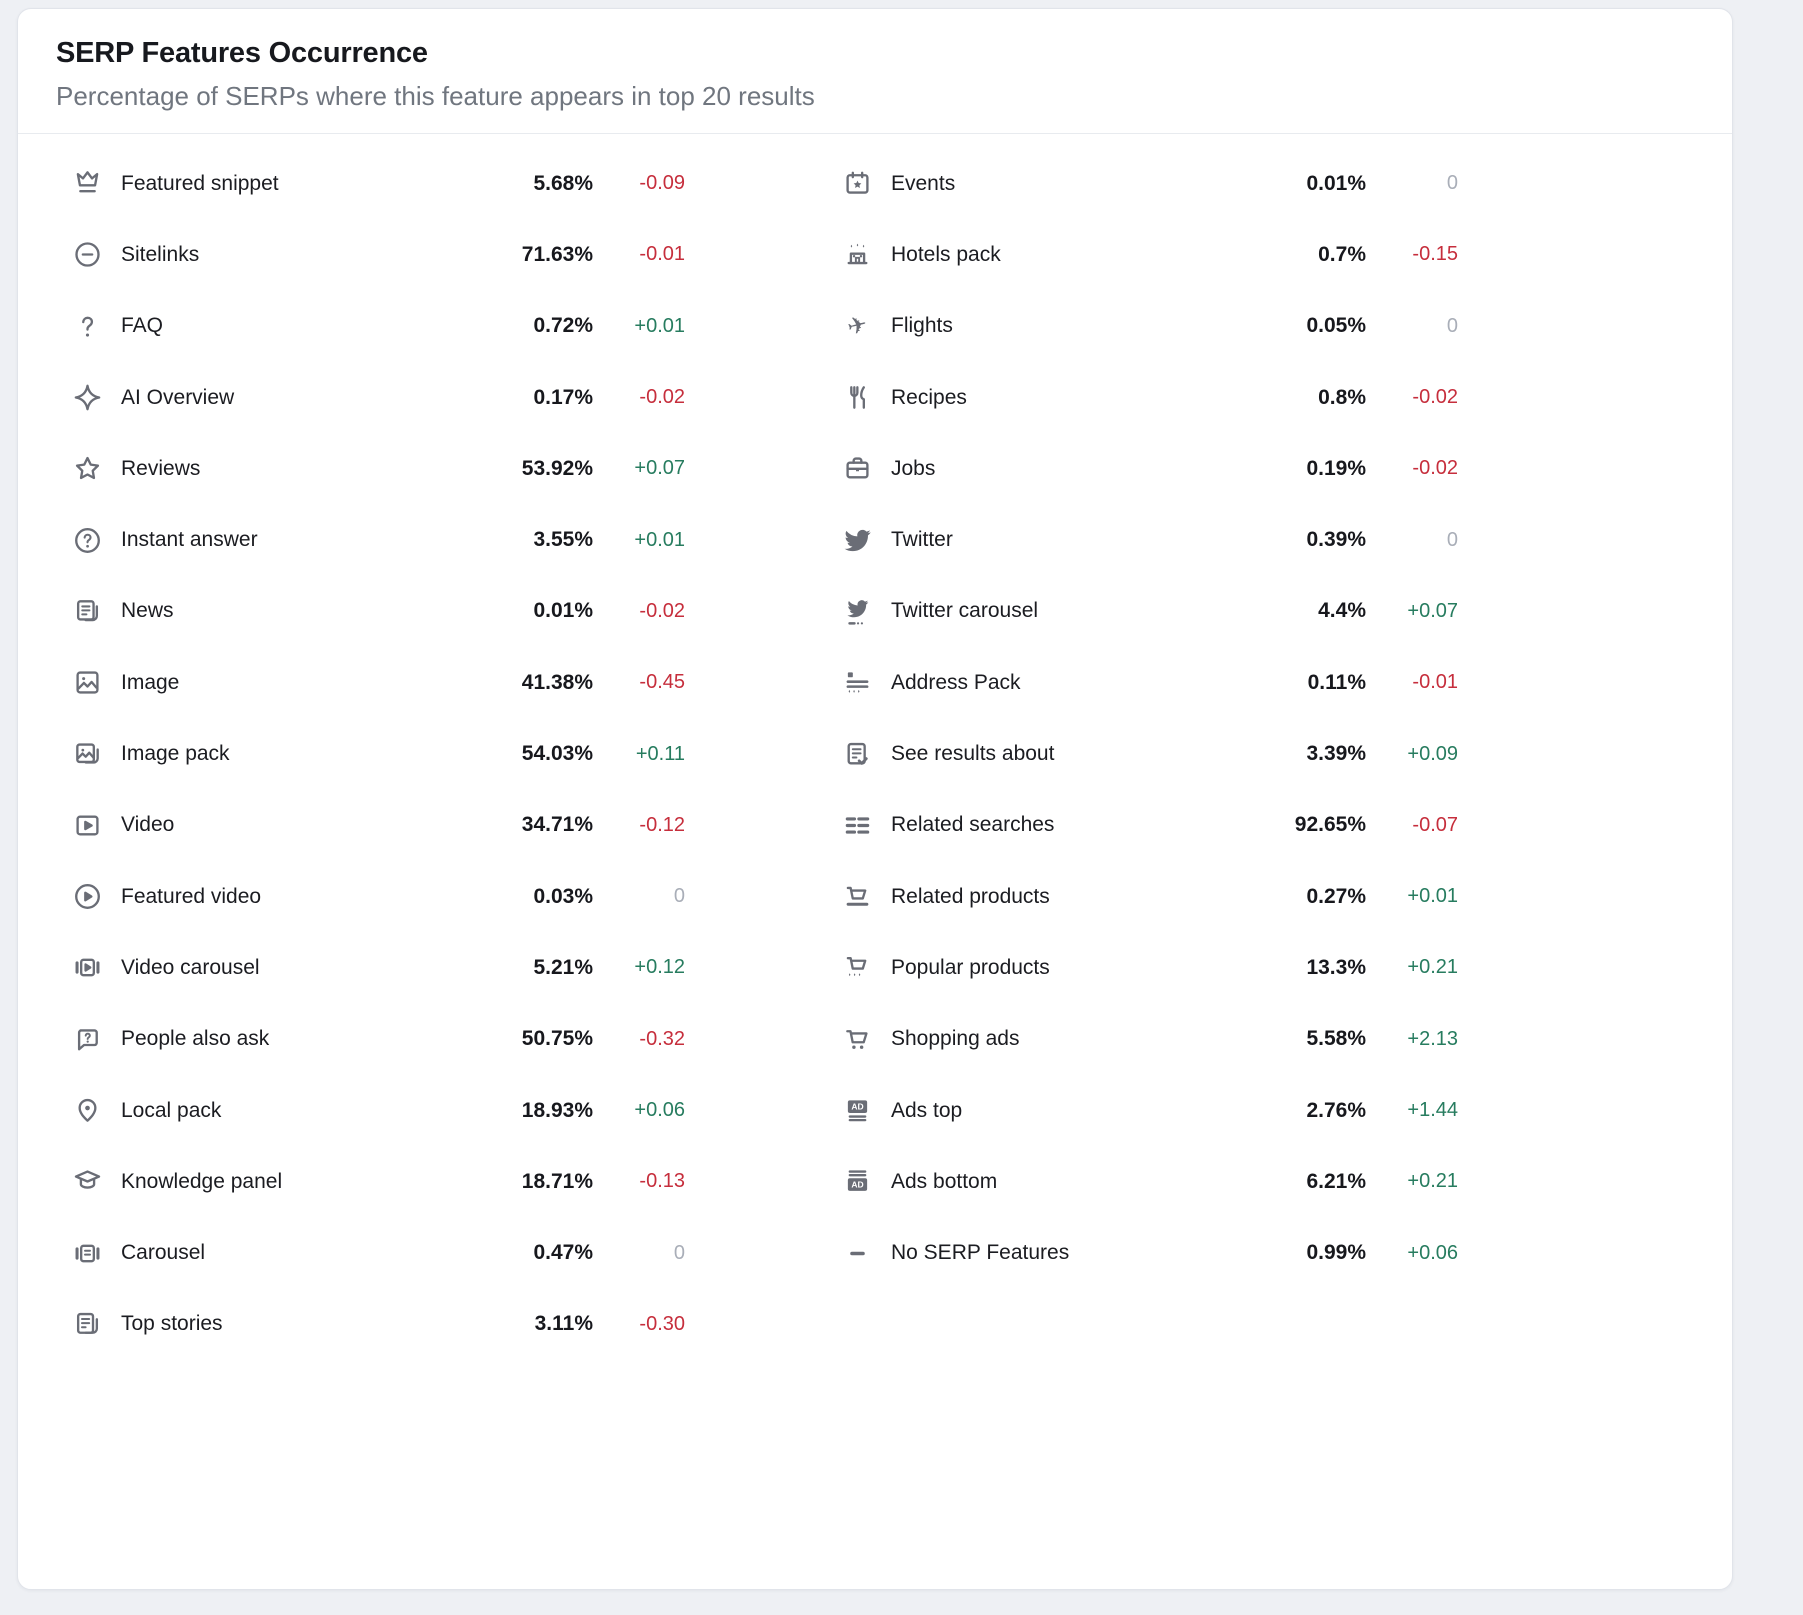  What do you see at coordinates (378, 397) in the screenshot?
I see `feature-row: AI Overview 0.17% -0.02` at bounding box center [378, 397].